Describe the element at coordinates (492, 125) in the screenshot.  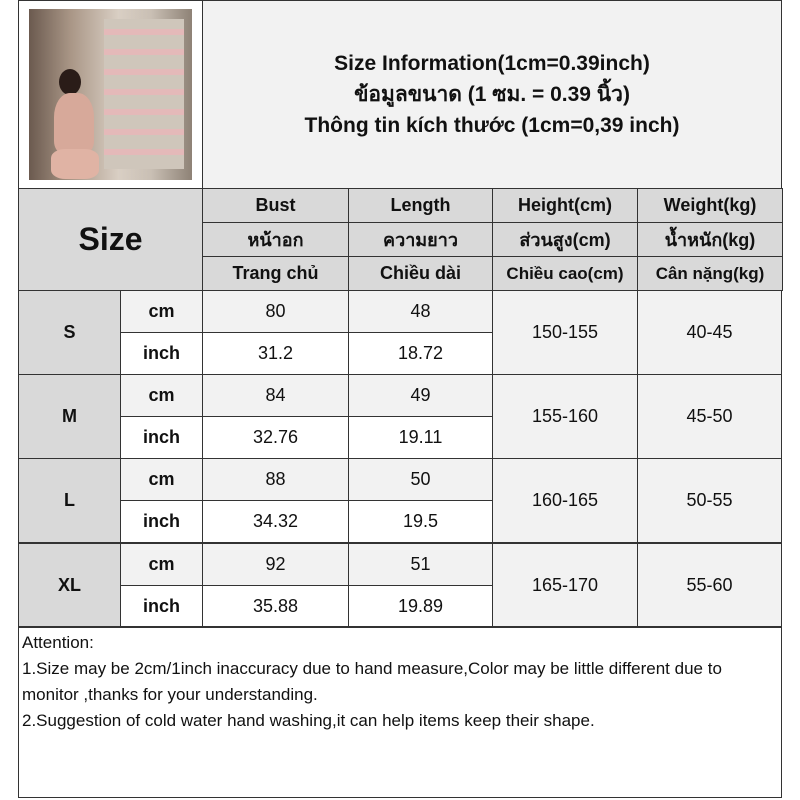
I see `title-vietnamese: Thông tin kích thước (1cm=0,39 inch)` at that location.